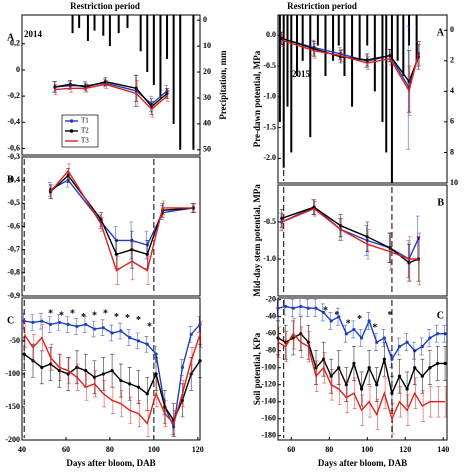 The height and width of the screenshot is (474, 474). Describe the element at coordinates (13, 95) in the screenshot. I see `y-tick-label: -0,2` at that location.